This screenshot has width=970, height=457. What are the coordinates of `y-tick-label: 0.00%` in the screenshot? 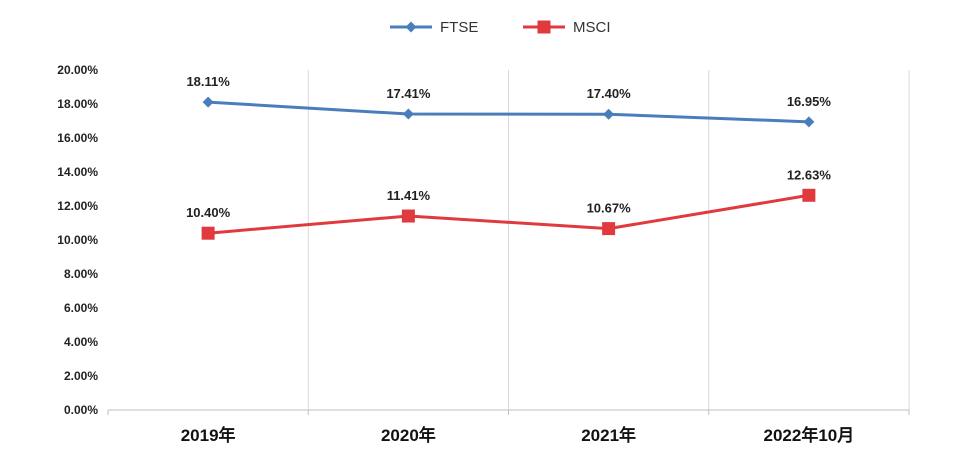 It's located at (81, 410).